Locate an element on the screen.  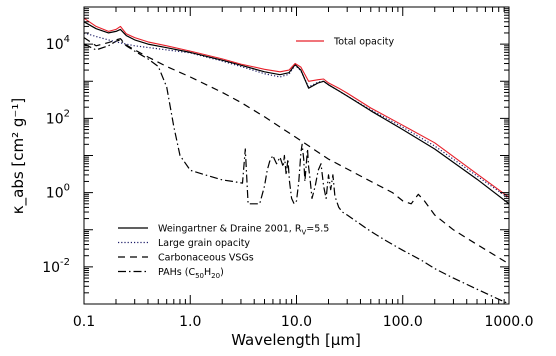
legend-top-right: Total opacity is located at coordinates (345, 42).